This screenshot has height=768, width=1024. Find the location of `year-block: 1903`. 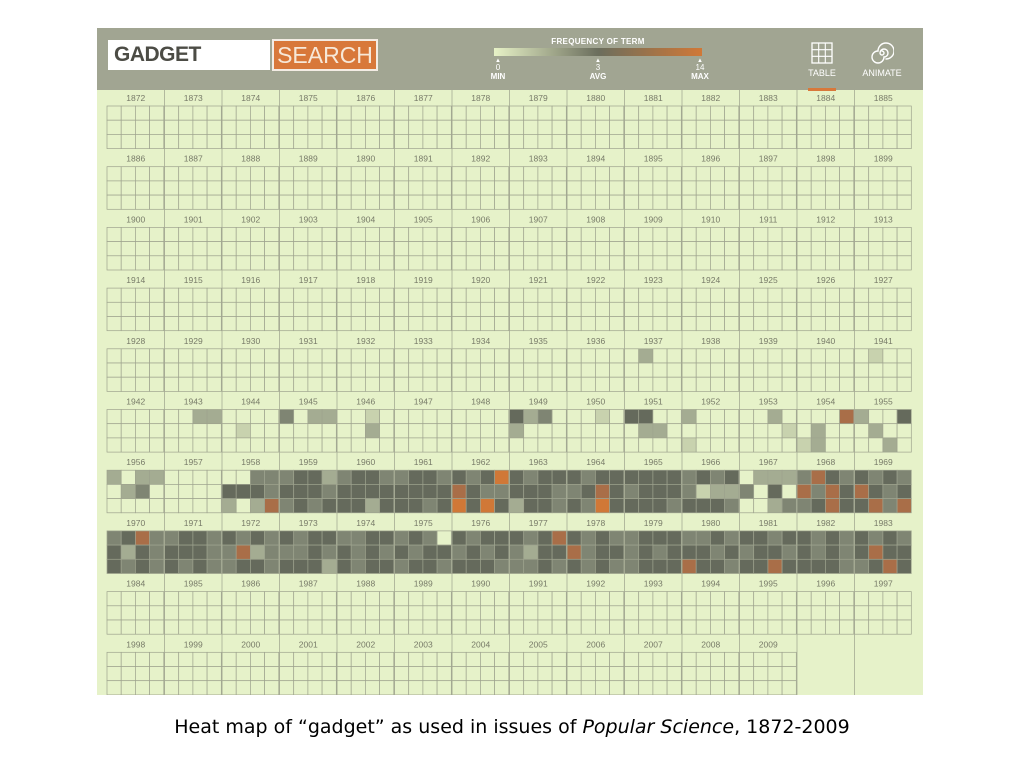

year-block: 1903 is located at coordinates (308, 242).